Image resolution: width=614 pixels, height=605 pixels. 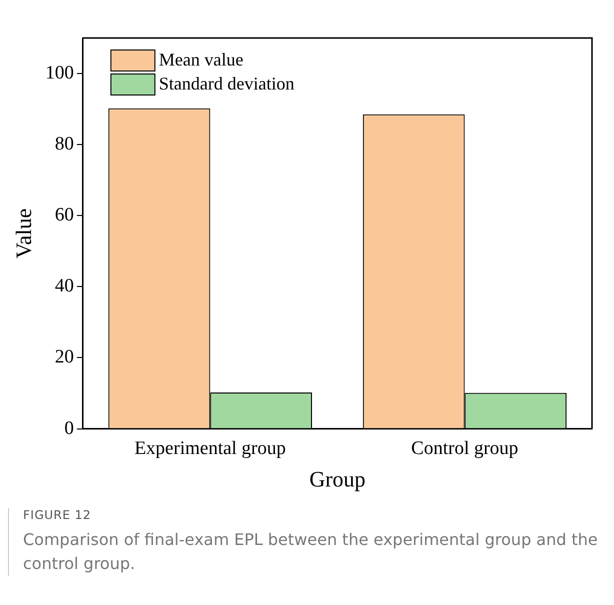 I want to click on y-tick-label: 40, so click(x=64, y=286).